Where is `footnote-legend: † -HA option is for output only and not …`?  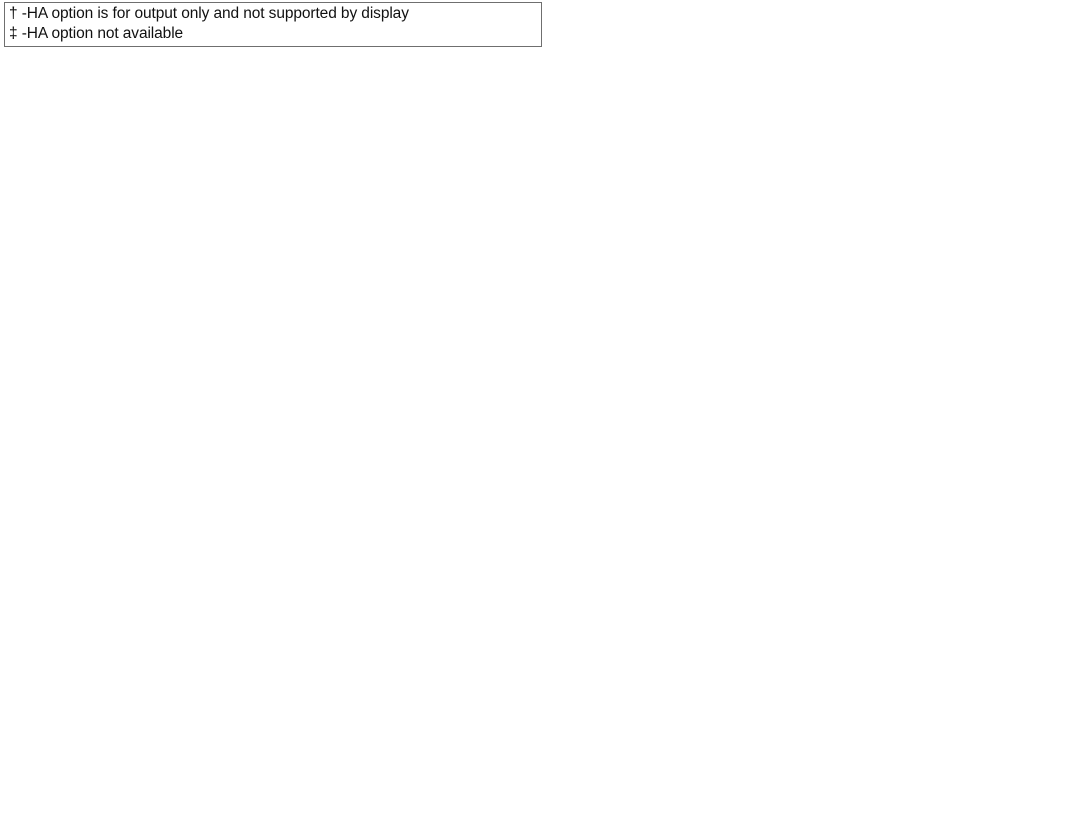 footnote-legend: † -HA option is for output only and not … is located at coordinates (273, 24).